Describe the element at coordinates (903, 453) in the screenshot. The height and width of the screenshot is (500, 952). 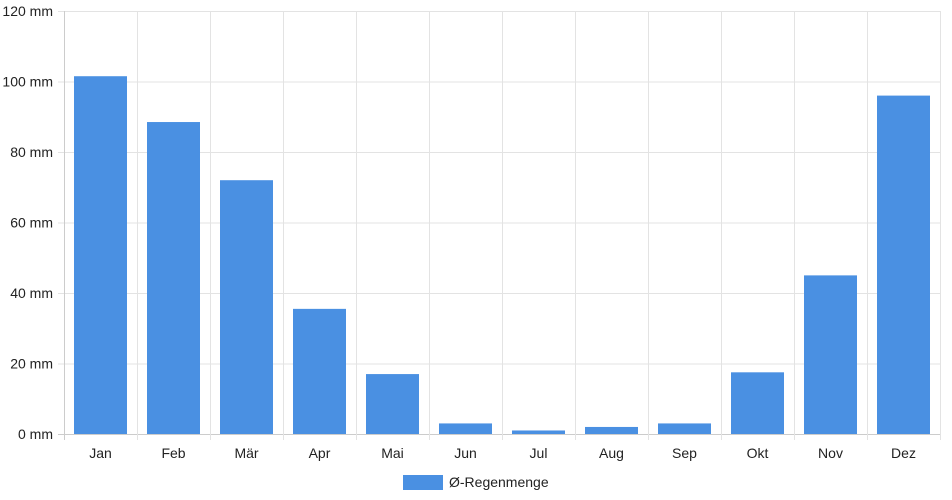
I see `x-tick-label: Dez` at that location.